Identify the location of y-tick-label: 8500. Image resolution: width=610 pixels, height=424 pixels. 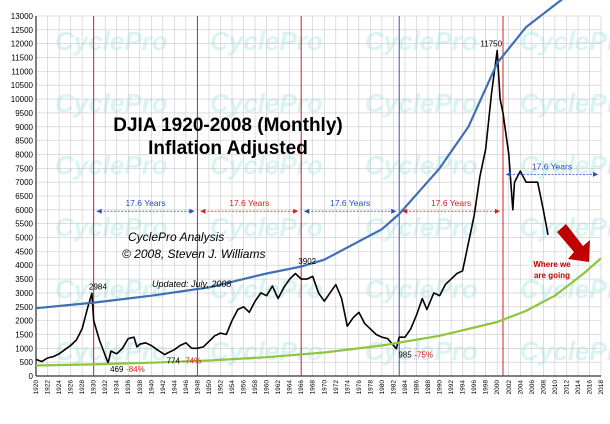
(24, 141).